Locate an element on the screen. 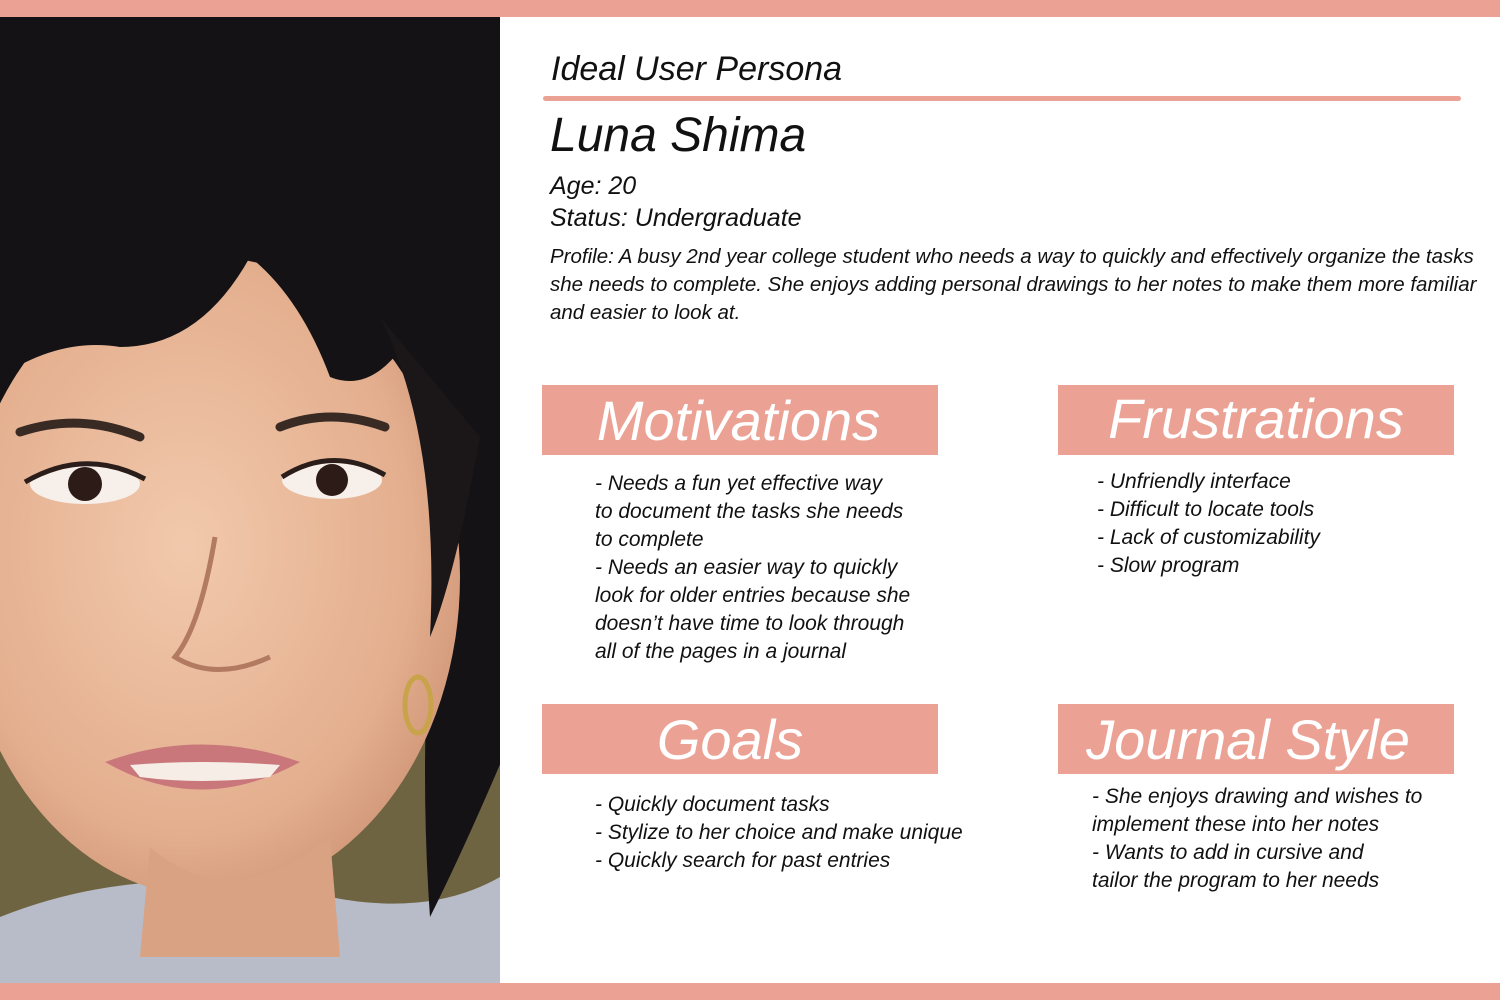  motivations-heading-label: Motivations is located at coordinates (738, 420).